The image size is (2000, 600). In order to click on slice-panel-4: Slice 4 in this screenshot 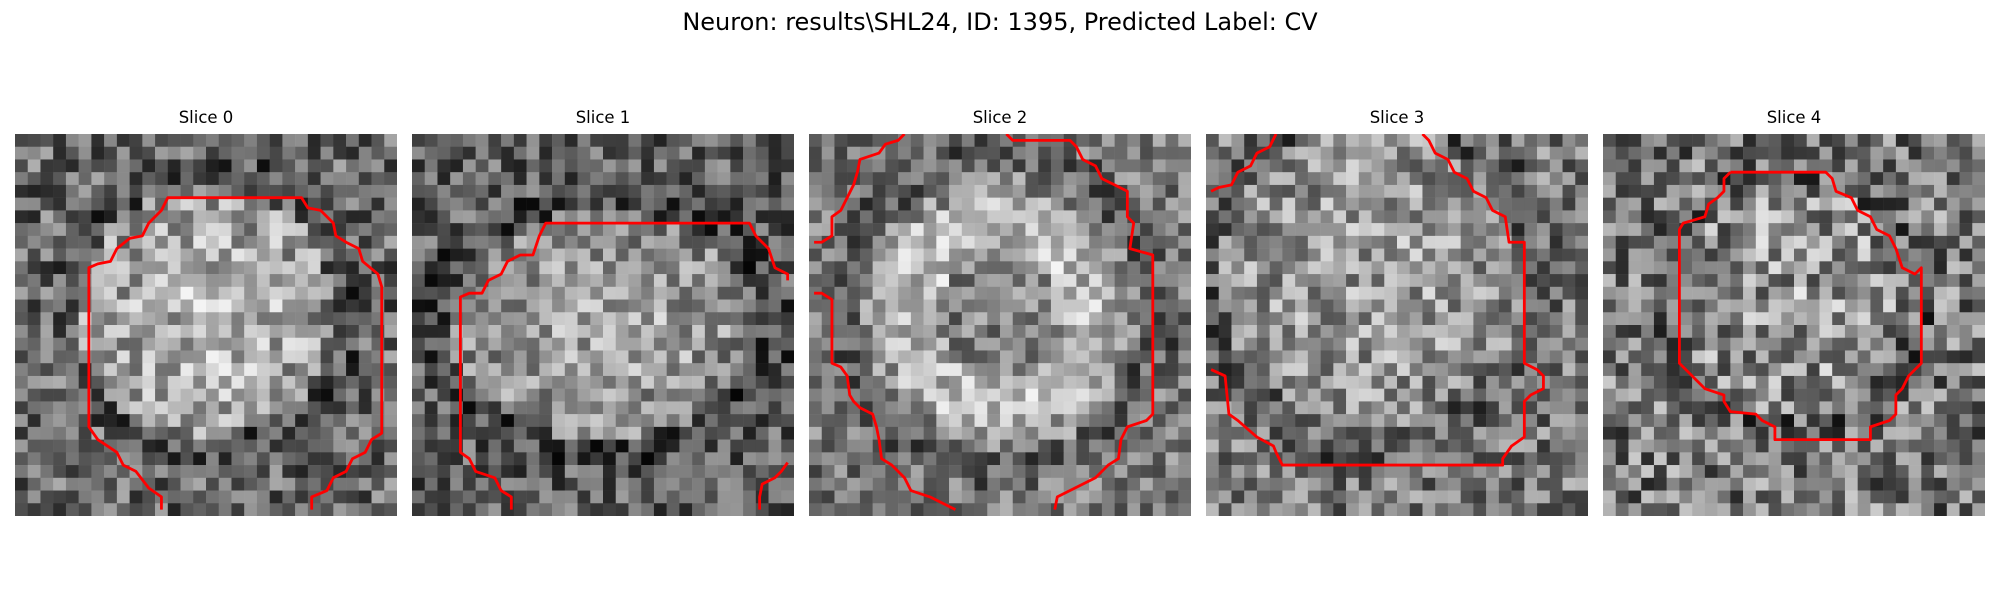, I will do `click(1794, 312)`.